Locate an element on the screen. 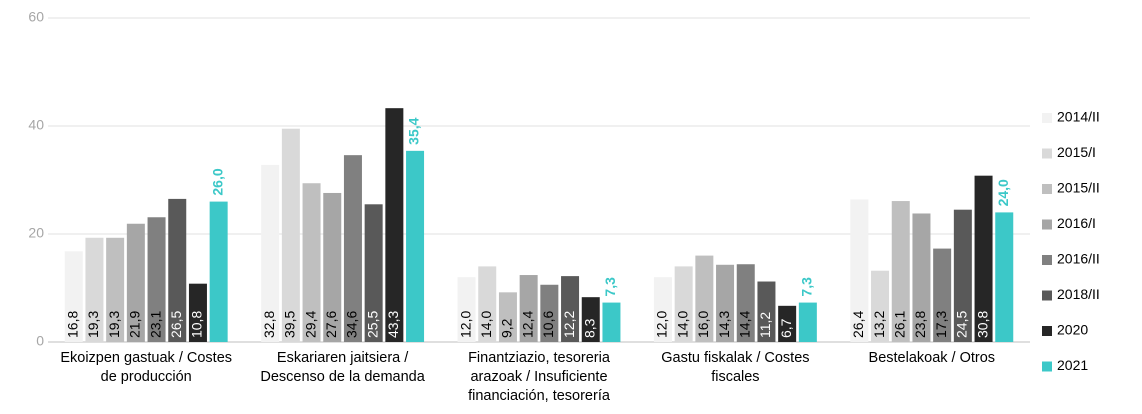  data-label: 26,5 is located at coordinates (176, 324).